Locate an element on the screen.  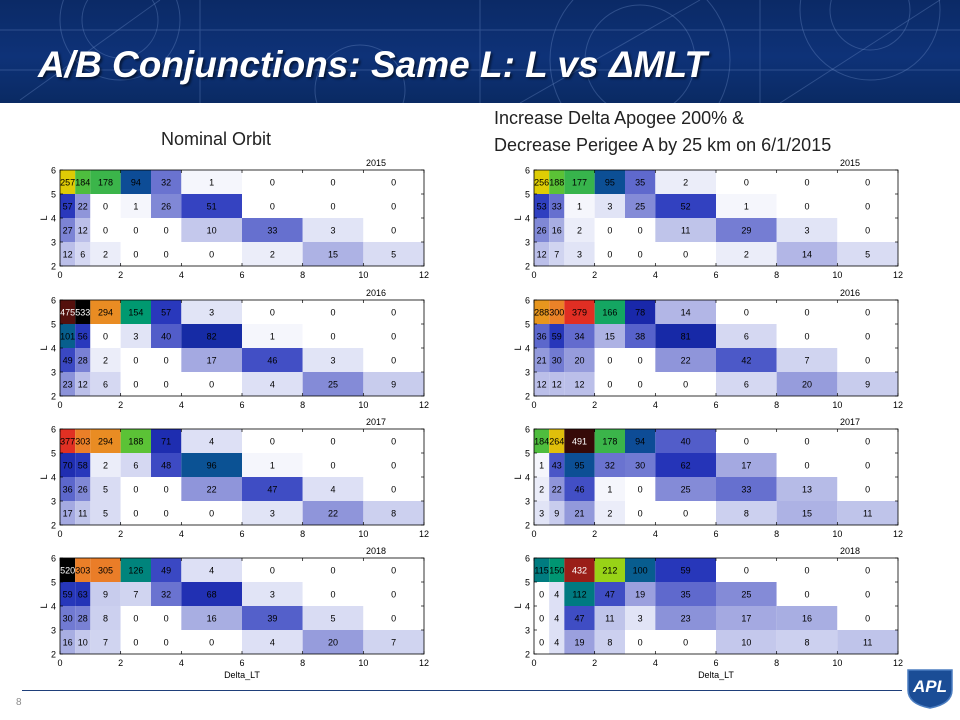
cell-value-label: 35 is located at coordinates (640, 183).